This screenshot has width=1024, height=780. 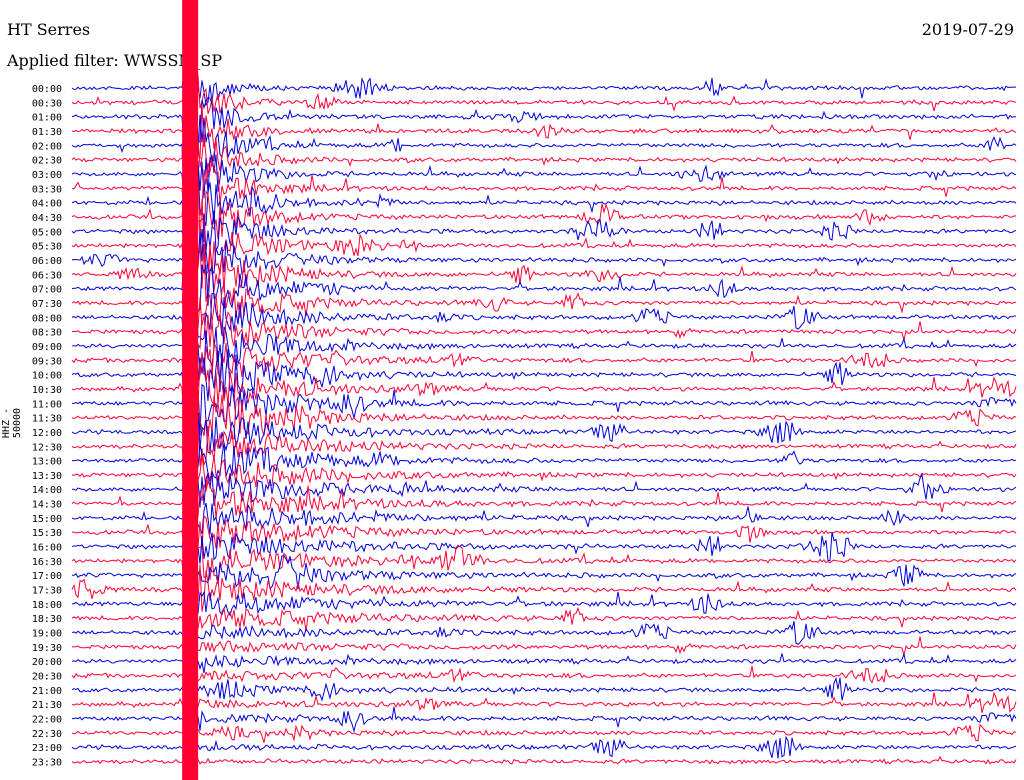 I want to click on row-time-label: 15:30, so click(x=47, y=533).